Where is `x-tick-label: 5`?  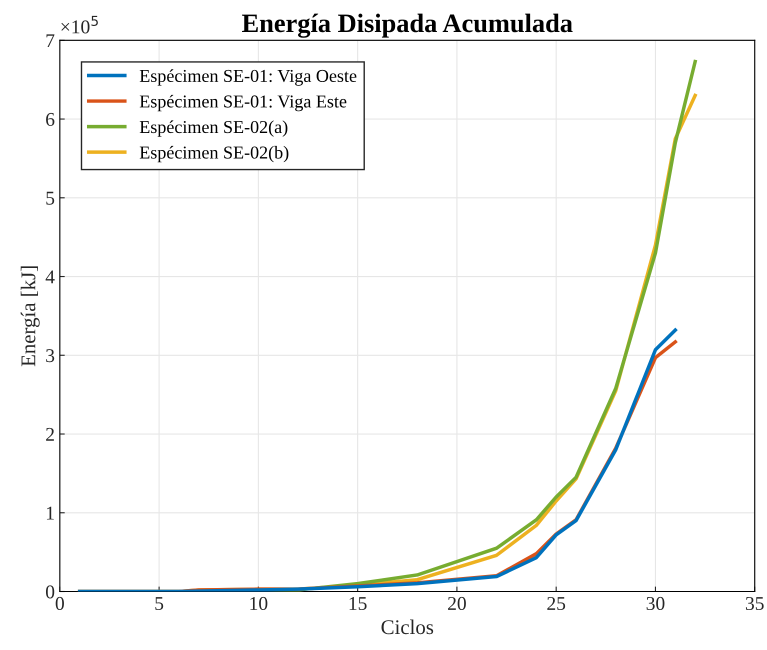 x-tick-label: 5 is located at coordinates (159, 603).